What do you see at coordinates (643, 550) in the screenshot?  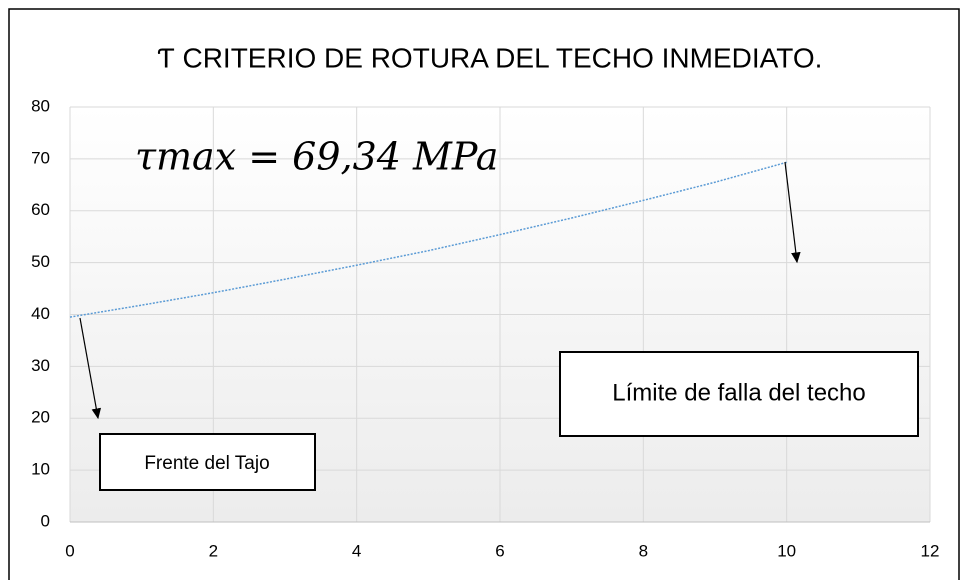 I see `x-tick-label: 8` at bounding box center [643, 550].